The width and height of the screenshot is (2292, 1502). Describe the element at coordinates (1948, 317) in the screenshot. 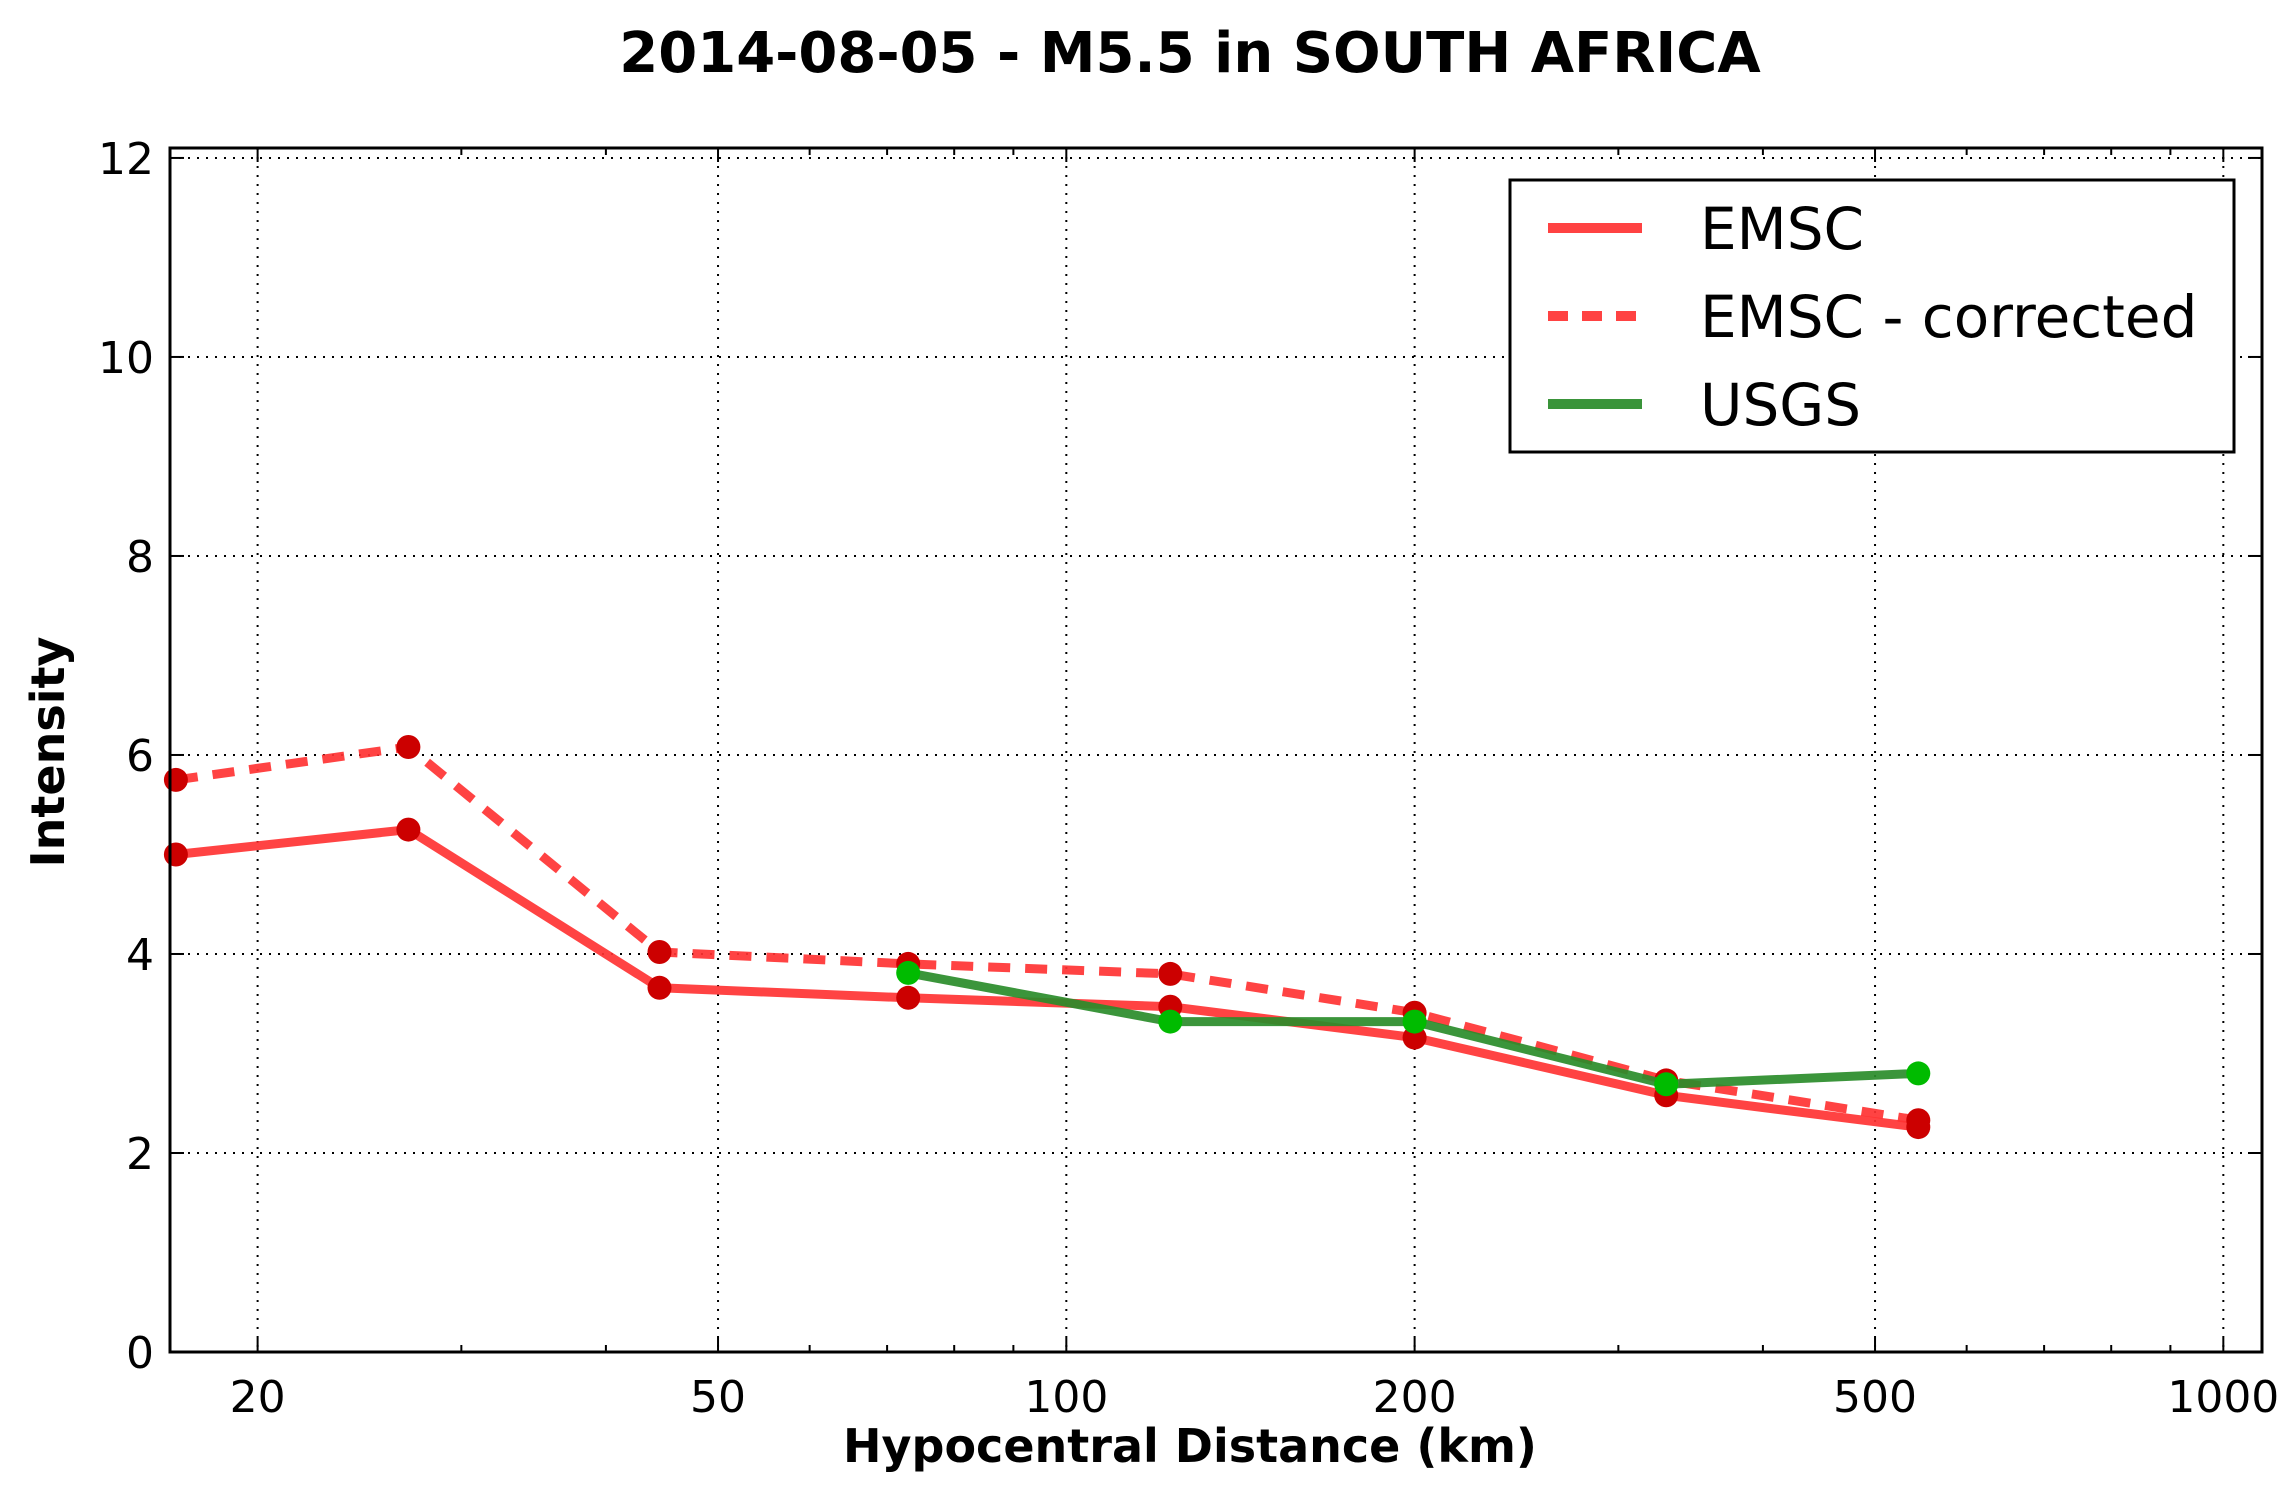

I see `legend-label-emsc-corrected: EMSC - corrected` at that location.